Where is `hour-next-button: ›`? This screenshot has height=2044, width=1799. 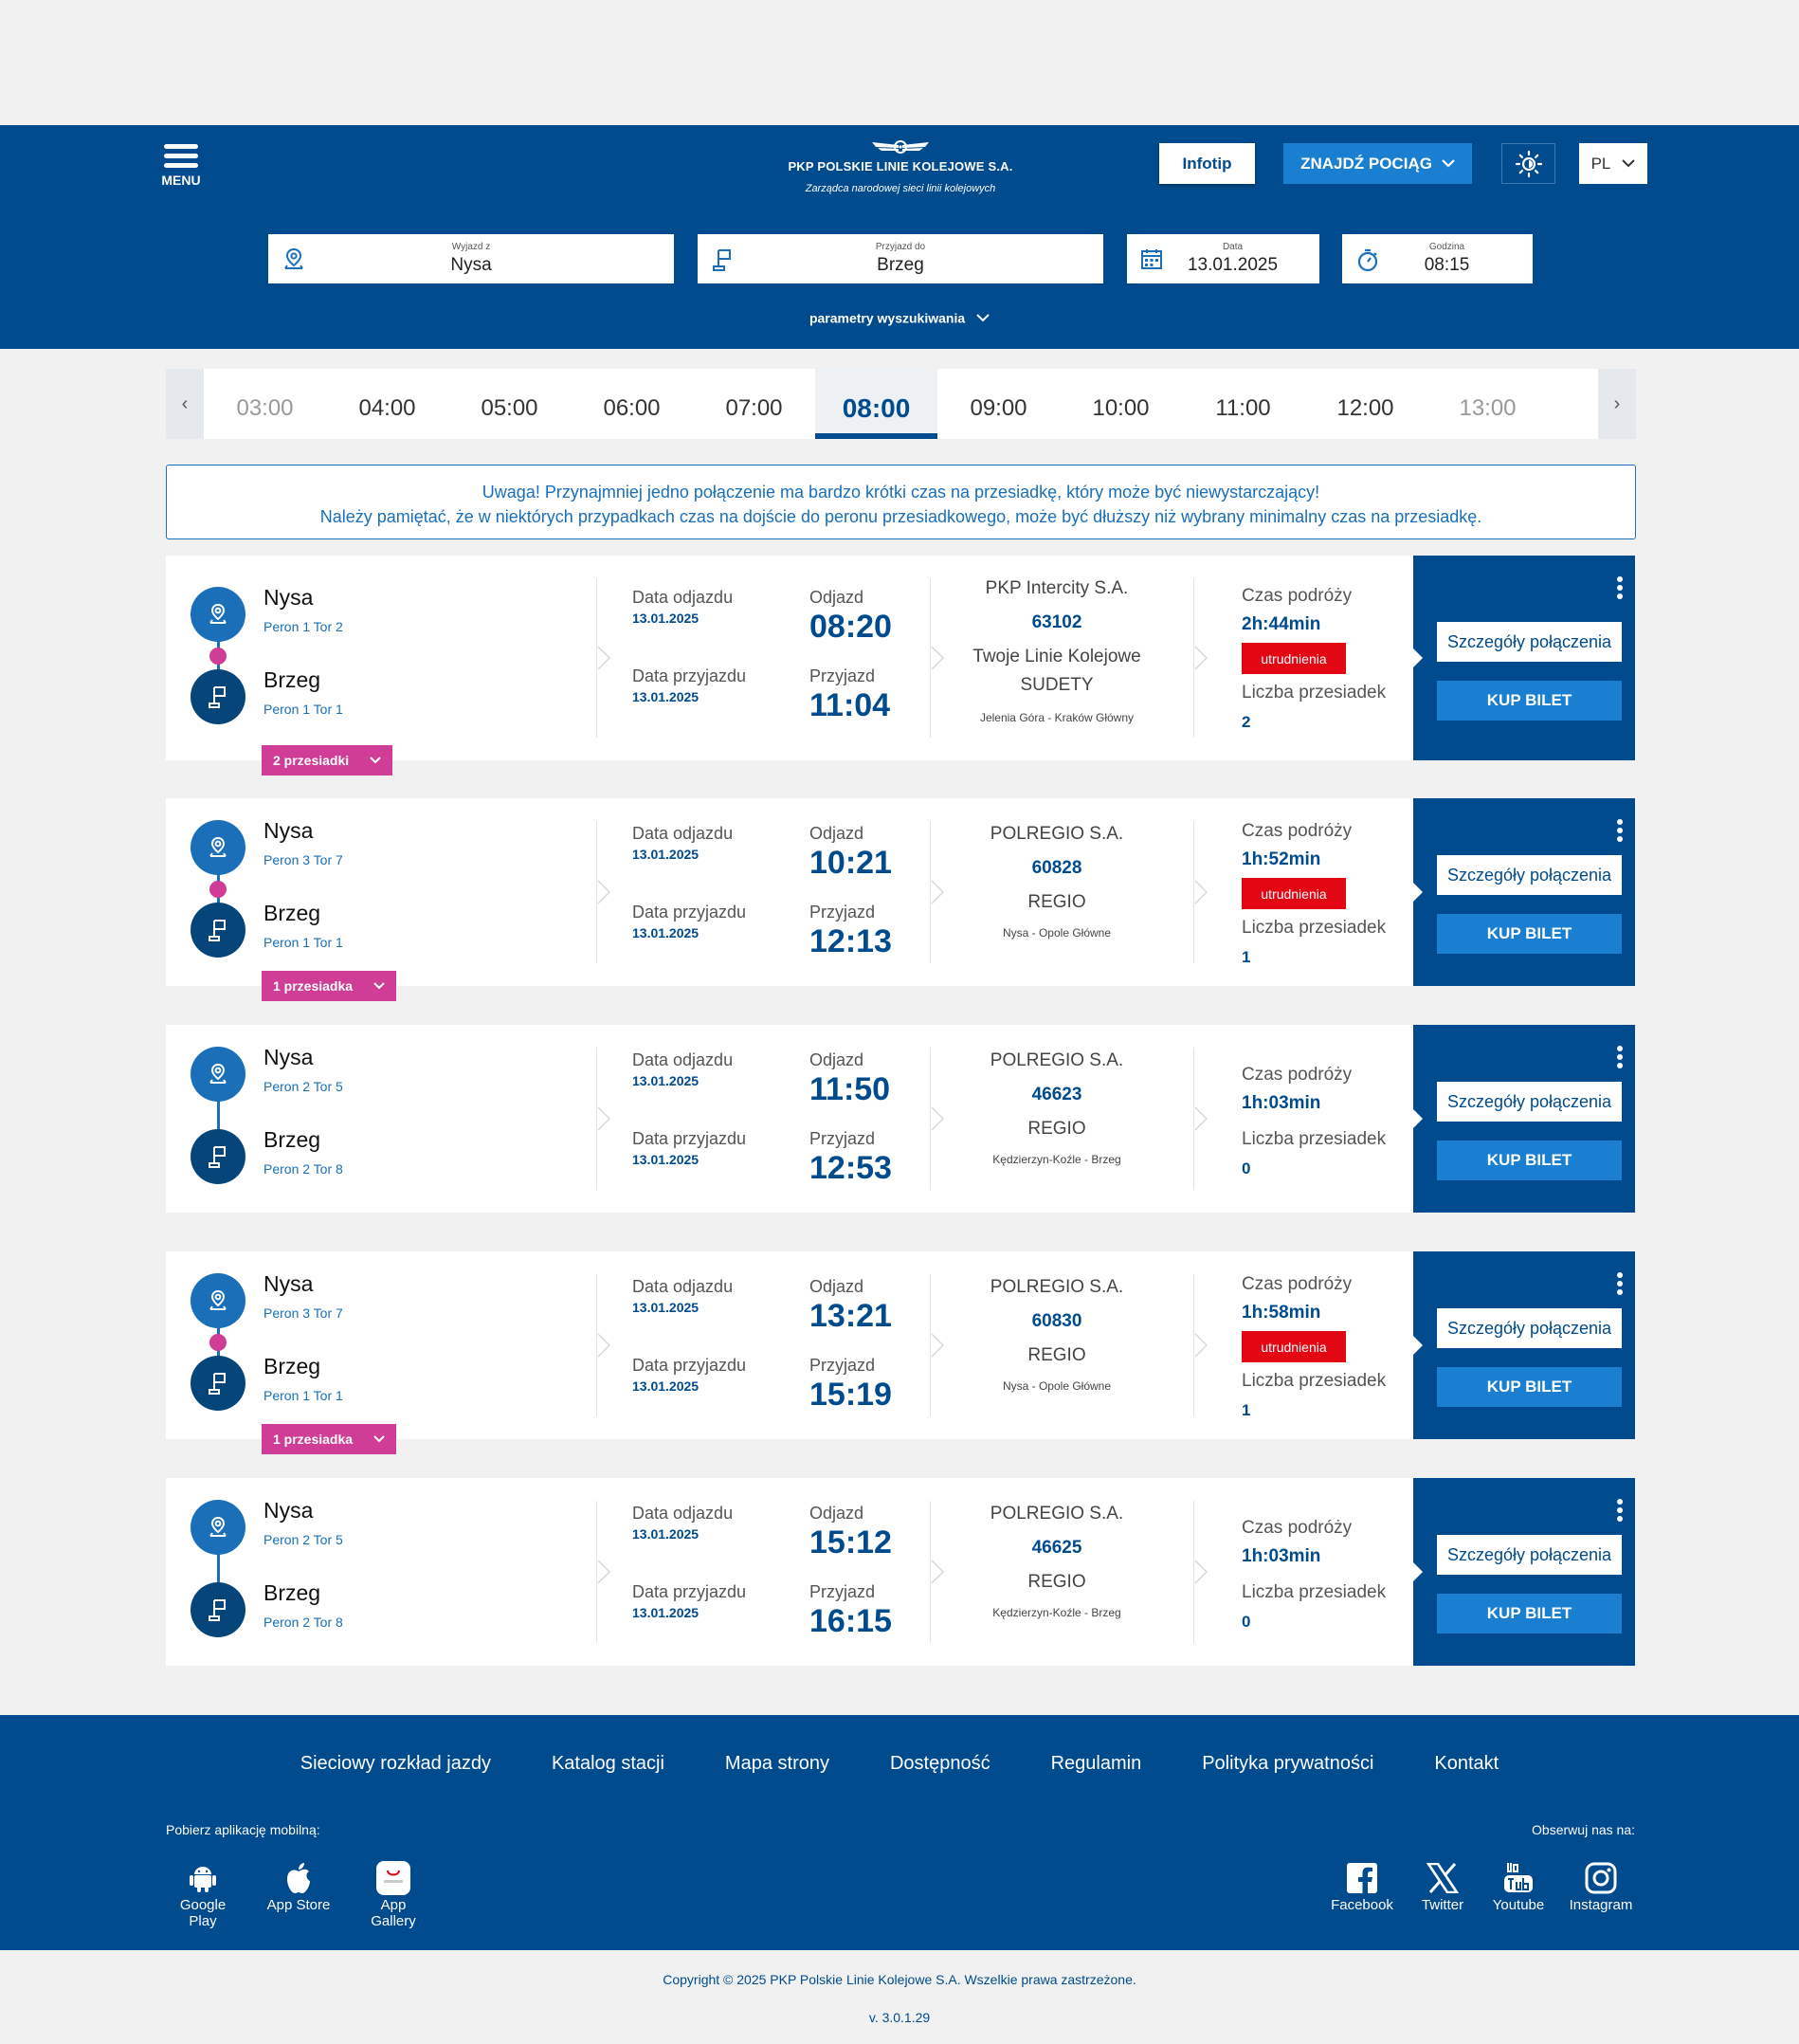
hour-next-button: › is located at coordinates (1617, 404).